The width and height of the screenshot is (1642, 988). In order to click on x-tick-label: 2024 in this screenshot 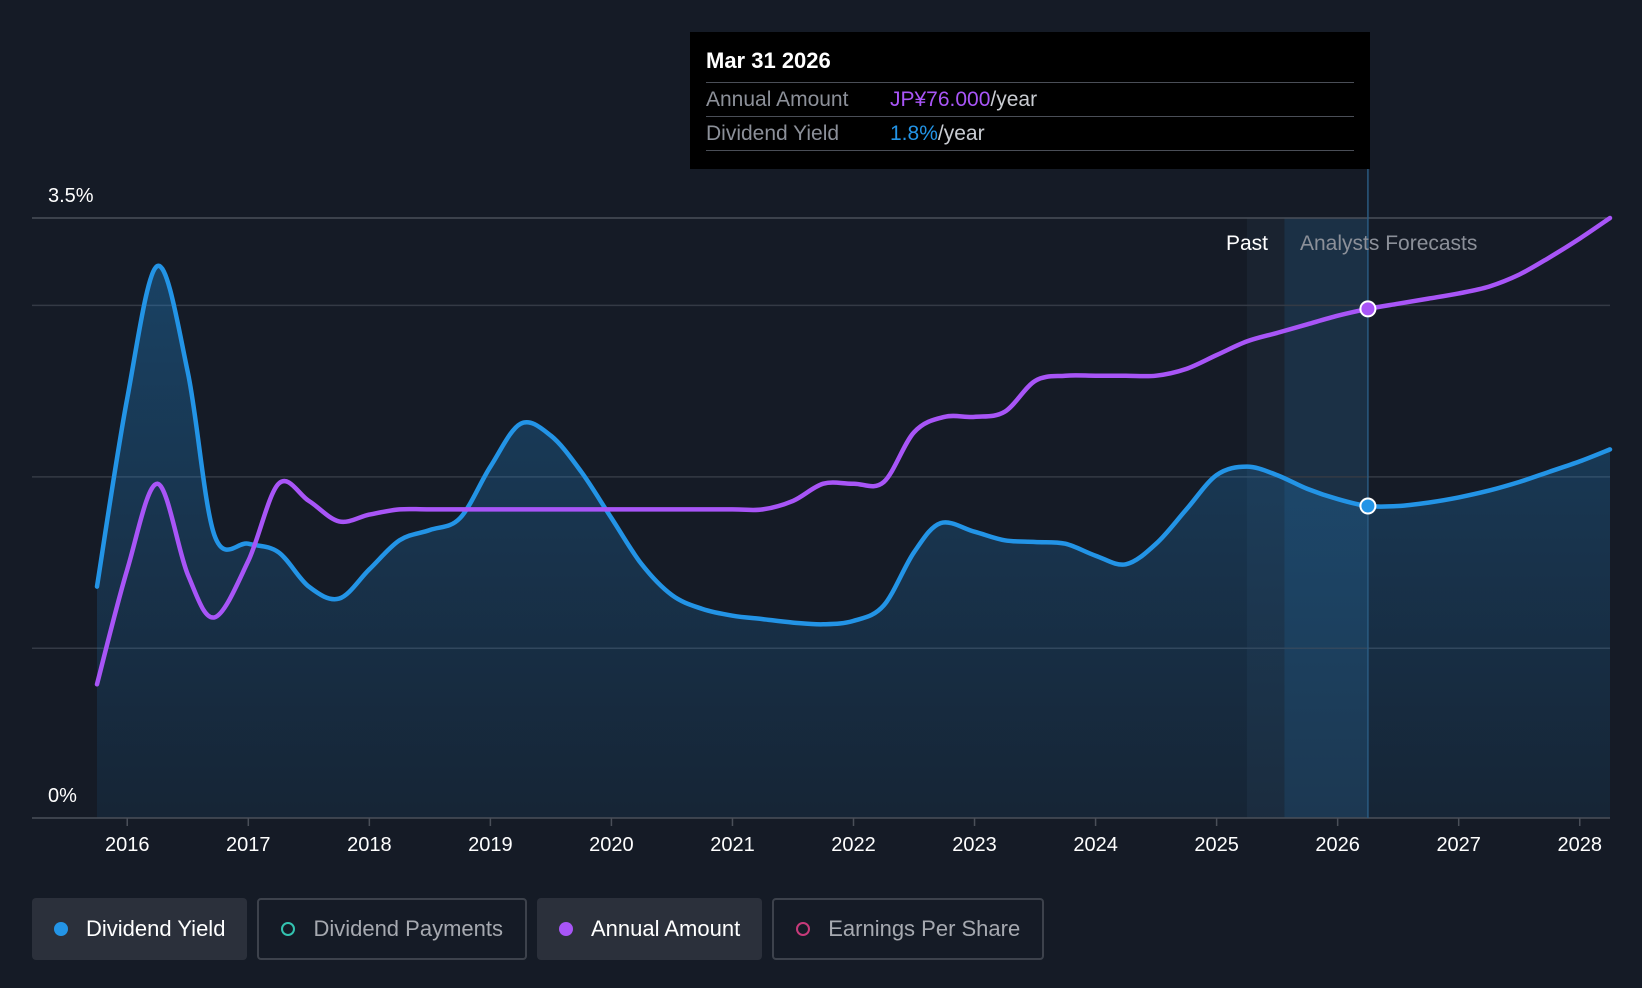, I will do `click(1095, 845)`.